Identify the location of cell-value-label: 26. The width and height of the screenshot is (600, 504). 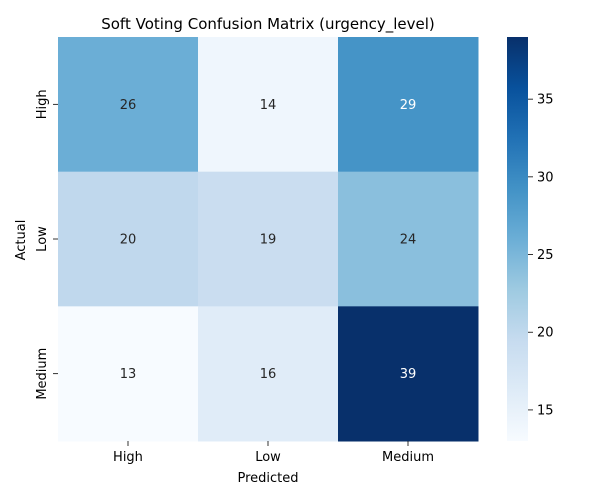
(128, 105).